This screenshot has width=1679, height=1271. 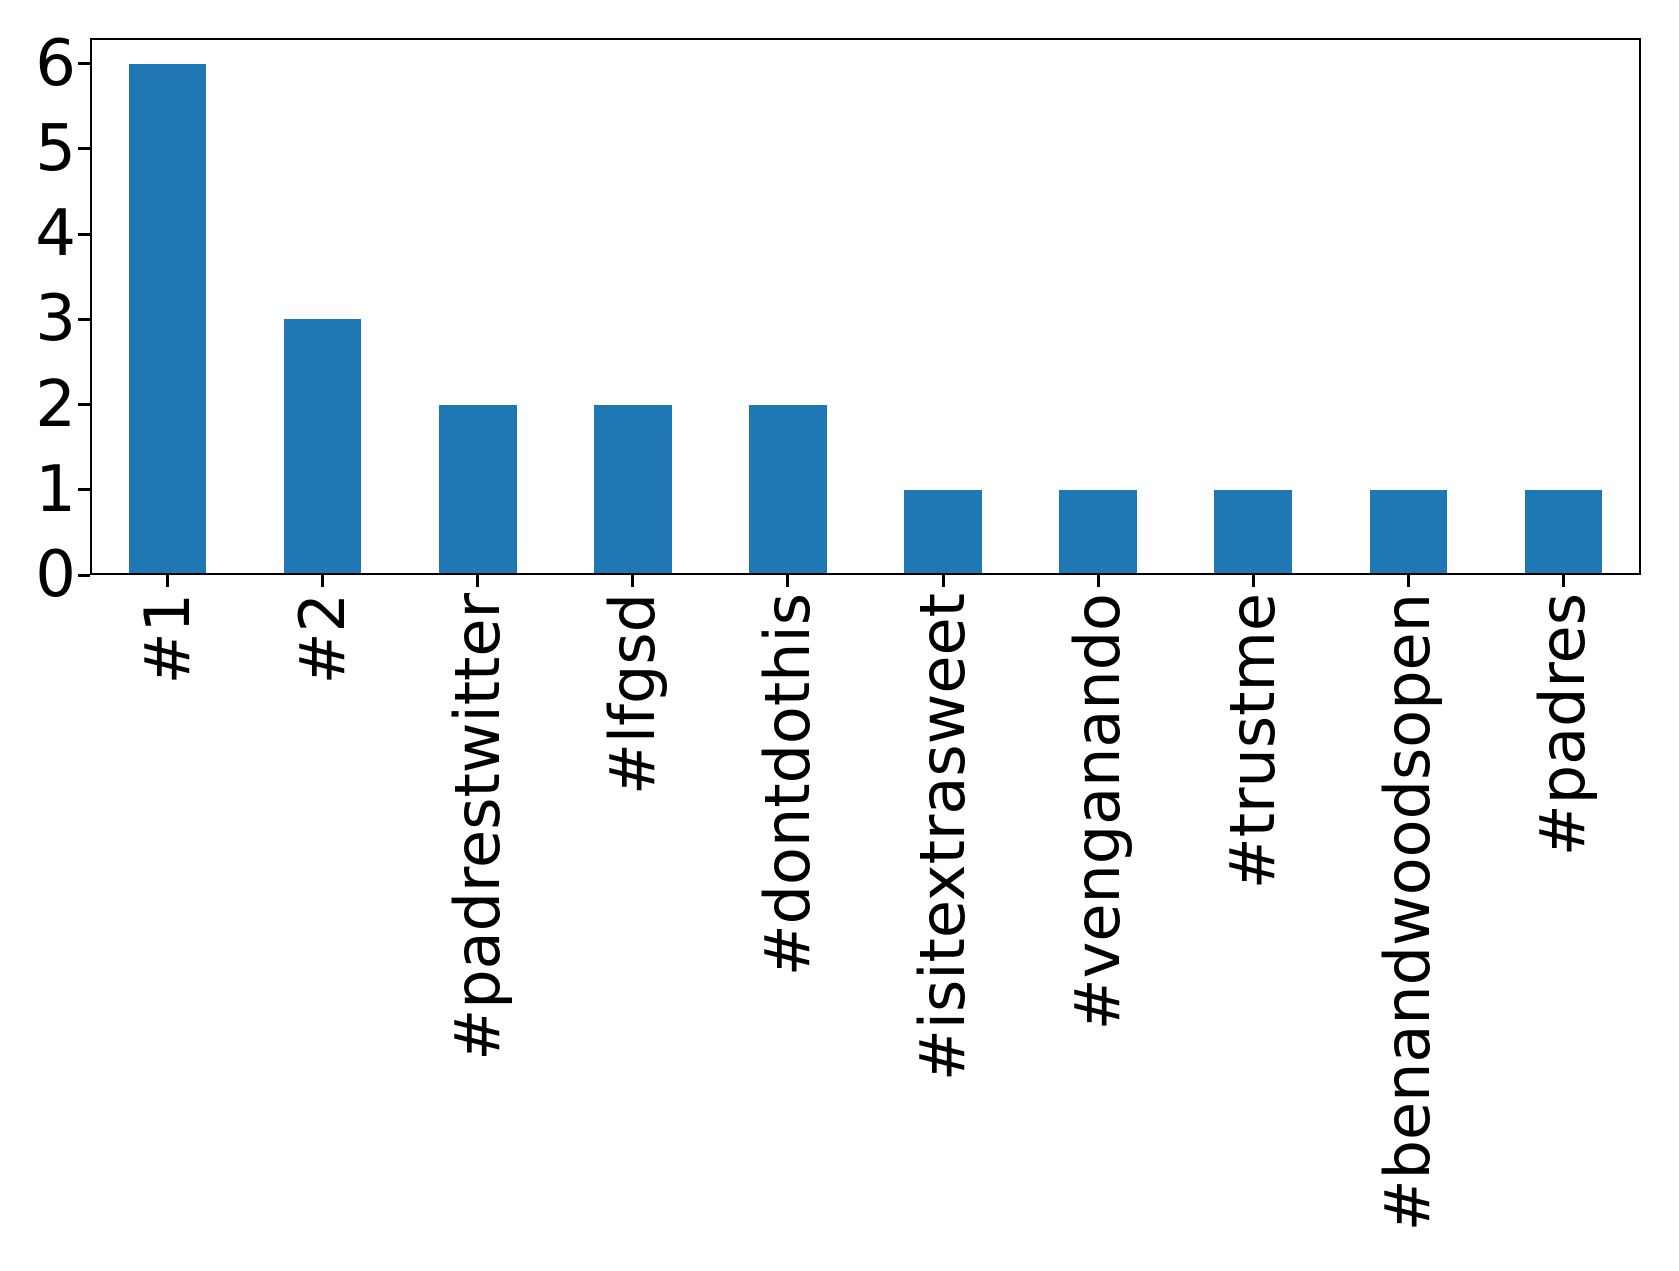 What do you see at coordinates (322, 639) in the screenshot?
I see `x-axis-tick-label: #2` at bounding box center [322, 639].